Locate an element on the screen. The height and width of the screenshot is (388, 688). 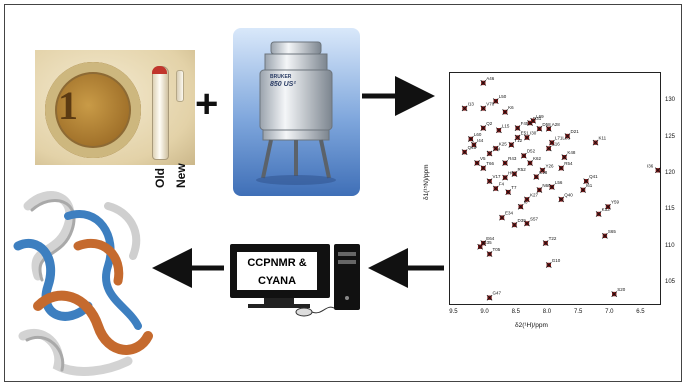
plus-sign: + is located at coordinates (207, 104).